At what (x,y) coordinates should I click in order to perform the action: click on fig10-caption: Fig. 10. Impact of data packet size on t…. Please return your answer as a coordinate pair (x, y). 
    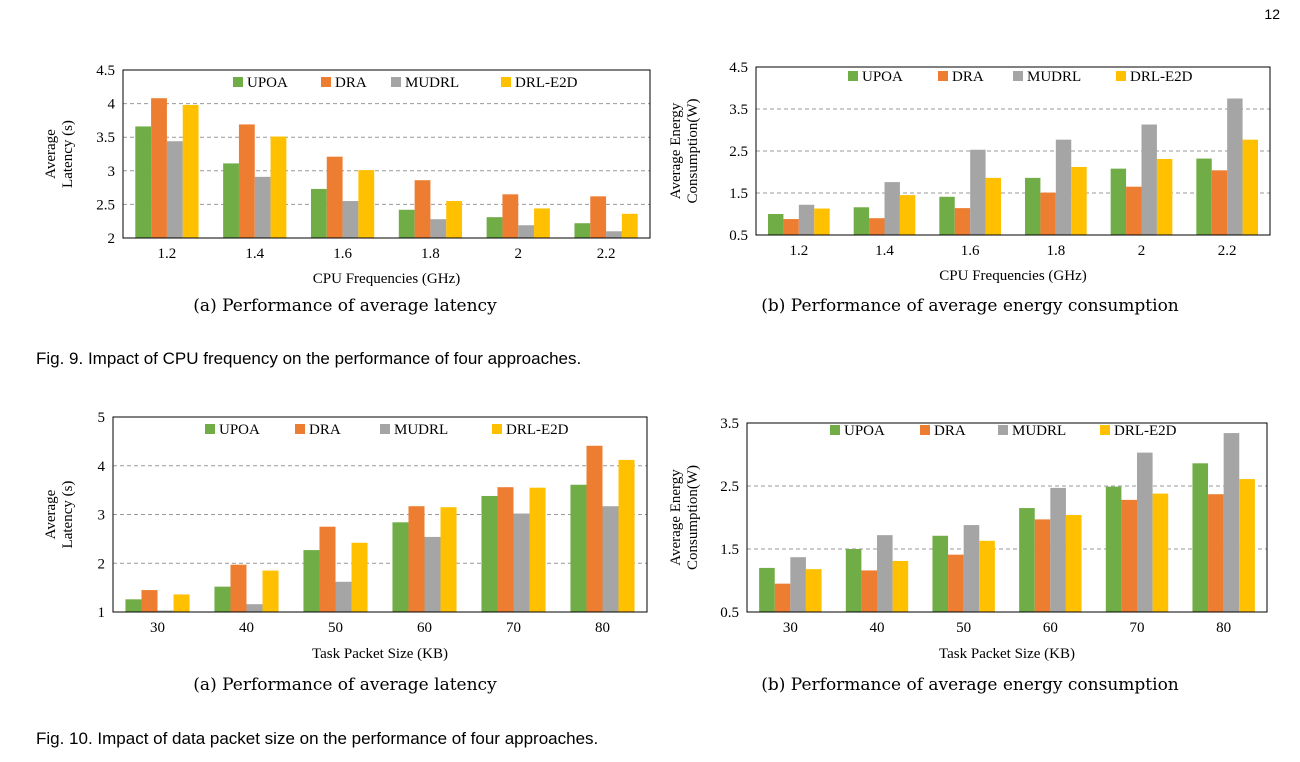
    Looking at the image, I should click on (317, 738).